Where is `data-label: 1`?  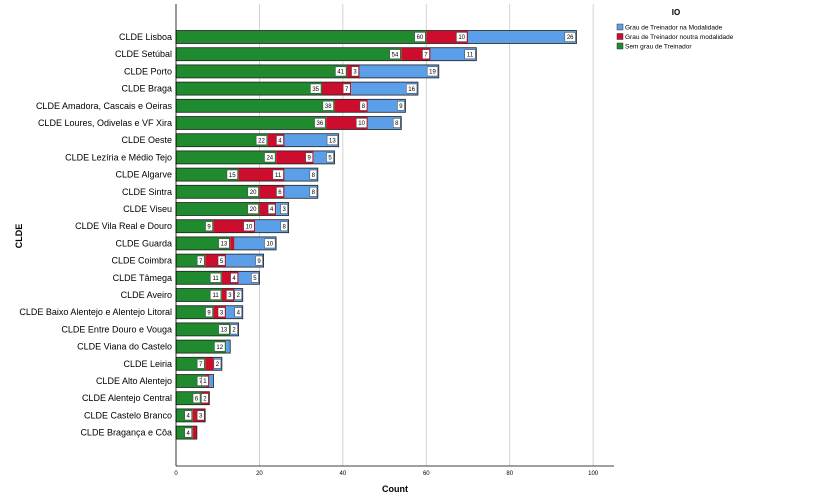 data-label: 1 is located at coordinates (205, 382).